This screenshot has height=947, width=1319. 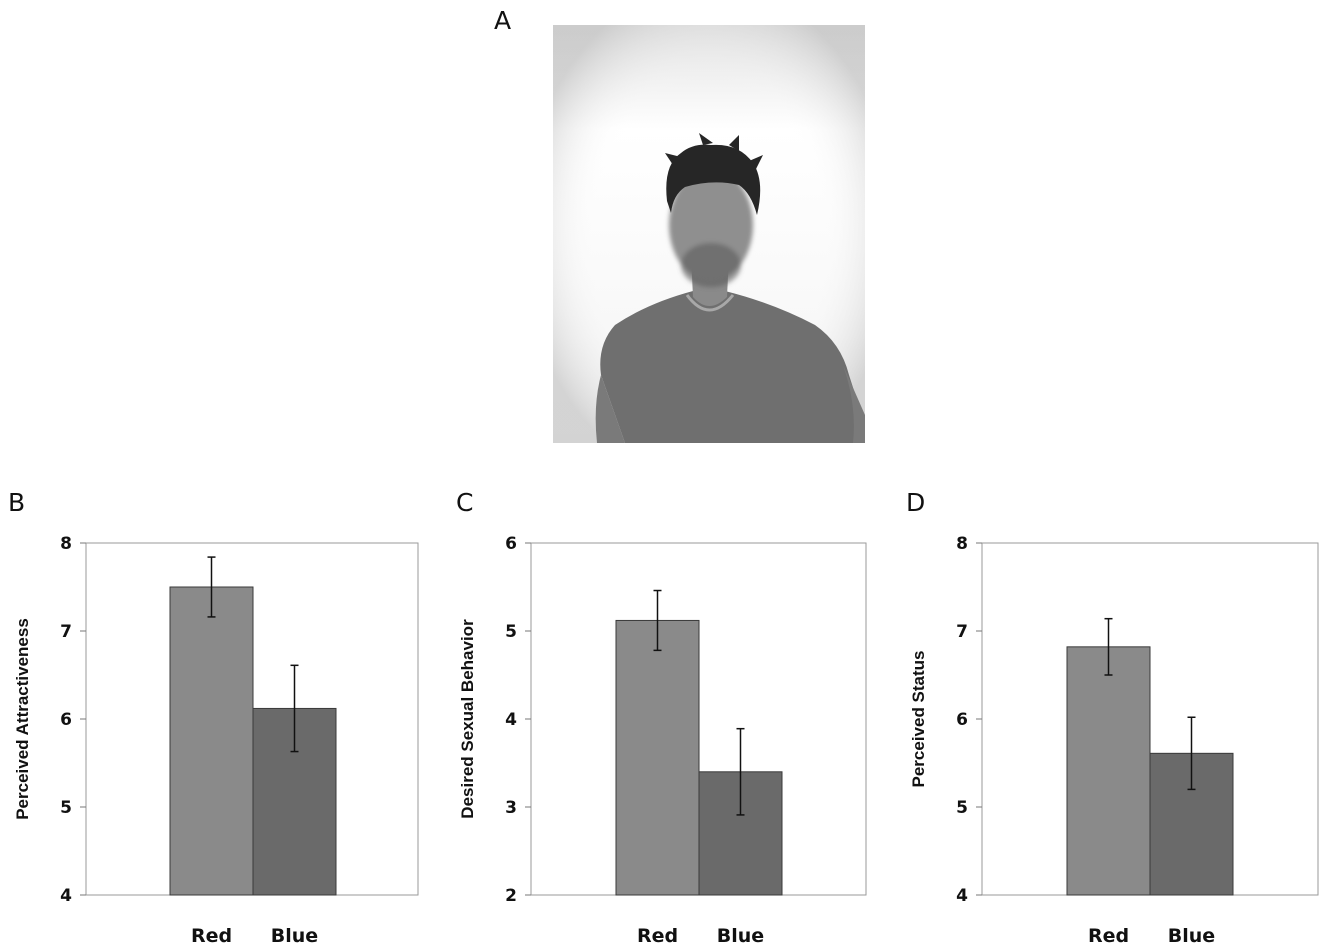 What do you see at coordinates (22, 719) in the screenshot?
I see `y-axis-label: Perceived Attractiveness` at bounding box center [22, 719].